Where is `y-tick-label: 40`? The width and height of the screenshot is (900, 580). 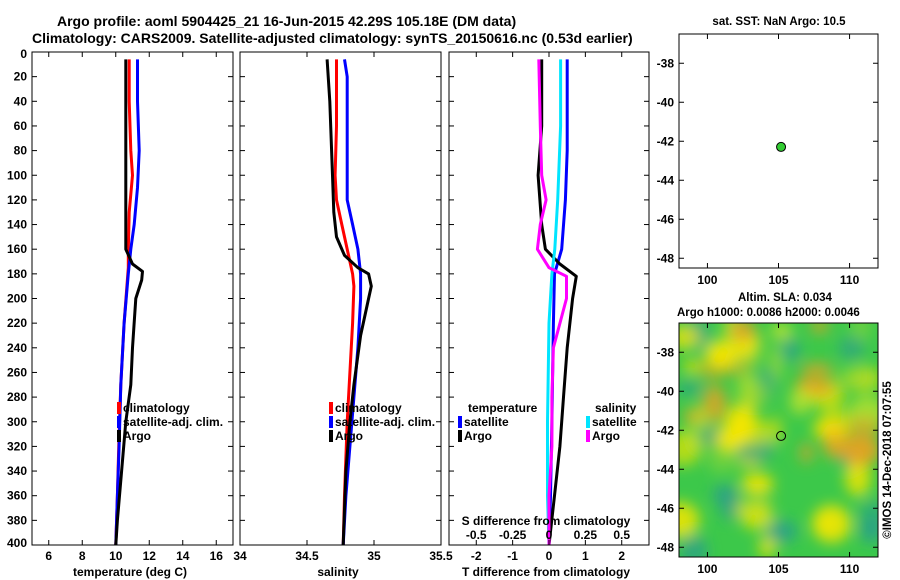 y-tick-label: 40 is located at coordinates (21, 101).